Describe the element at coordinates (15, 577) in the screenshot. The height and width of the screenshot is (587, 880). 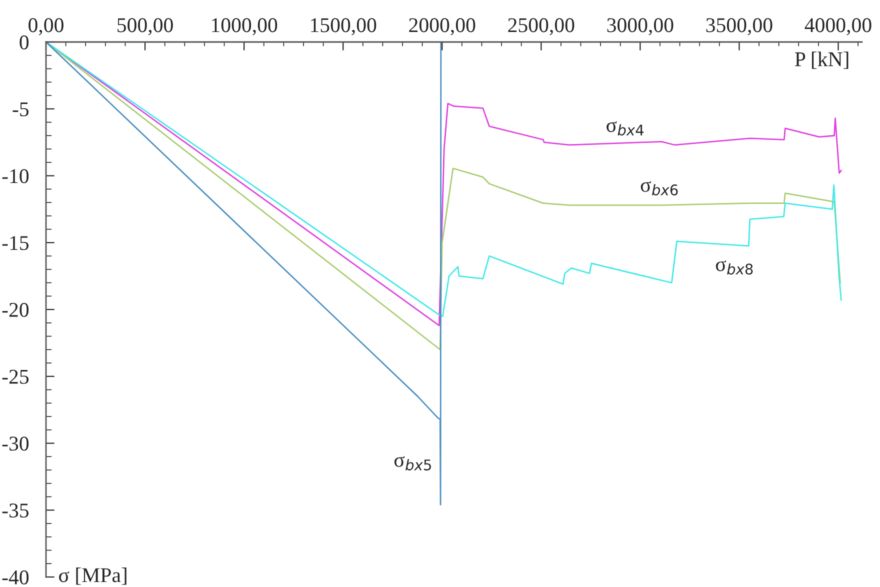
I see `y-tick-label: -40` at that location.